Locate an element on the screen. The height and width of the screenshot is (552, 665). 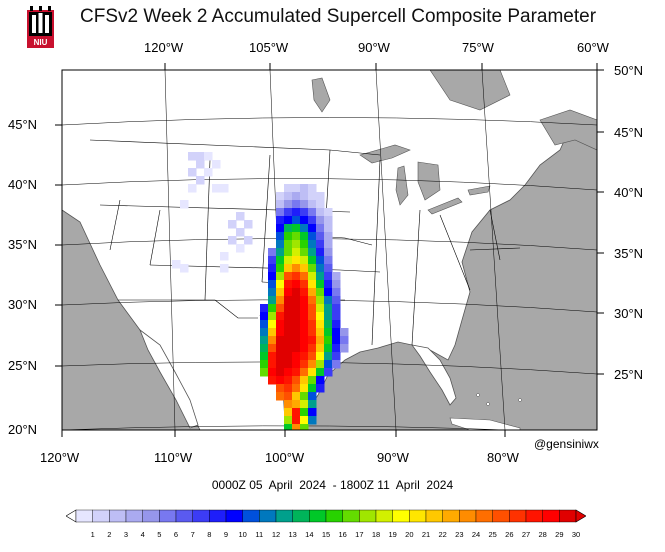
colorbar-tick-label: 10 is located at coordinates (242, 534).